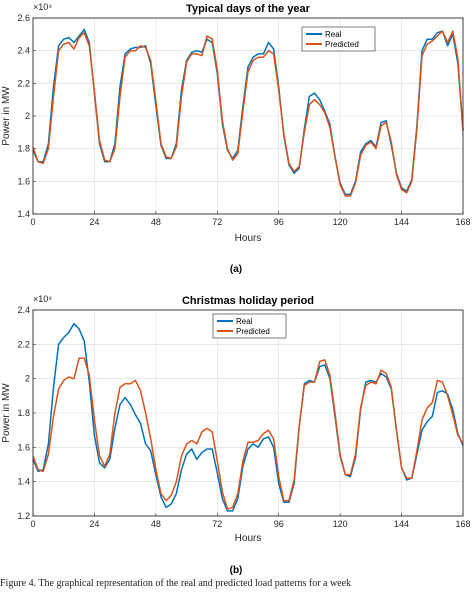 This screenshot has height=593, width=474. I want to click on y-tick-label: 1.2, so click(23, 516).